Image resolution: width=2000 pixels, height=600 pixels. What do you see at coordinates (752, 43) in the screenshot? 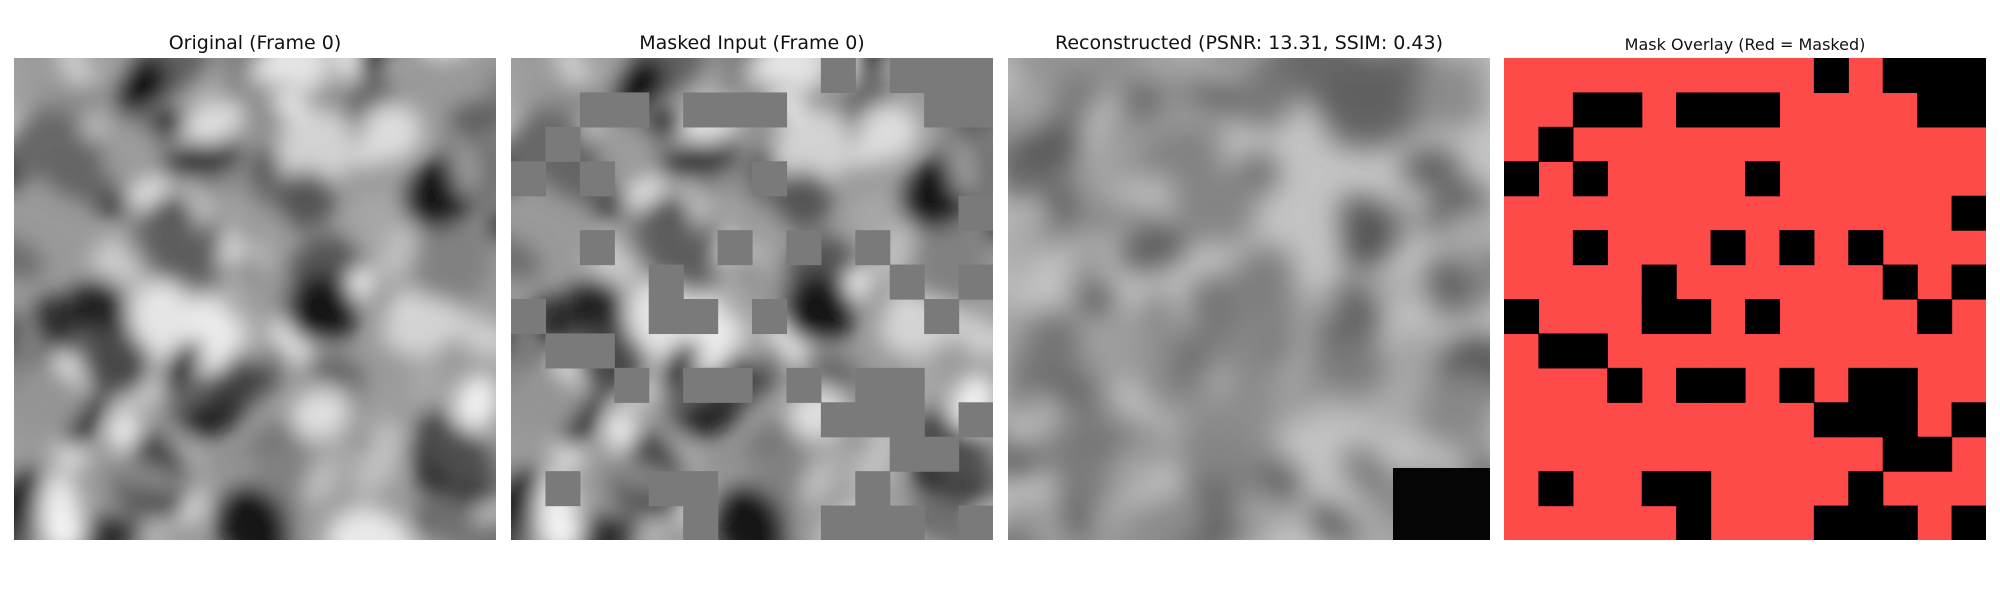
I see `masked-input-title: Masked Input (Frame 0)` at bounding box center [752, 43].